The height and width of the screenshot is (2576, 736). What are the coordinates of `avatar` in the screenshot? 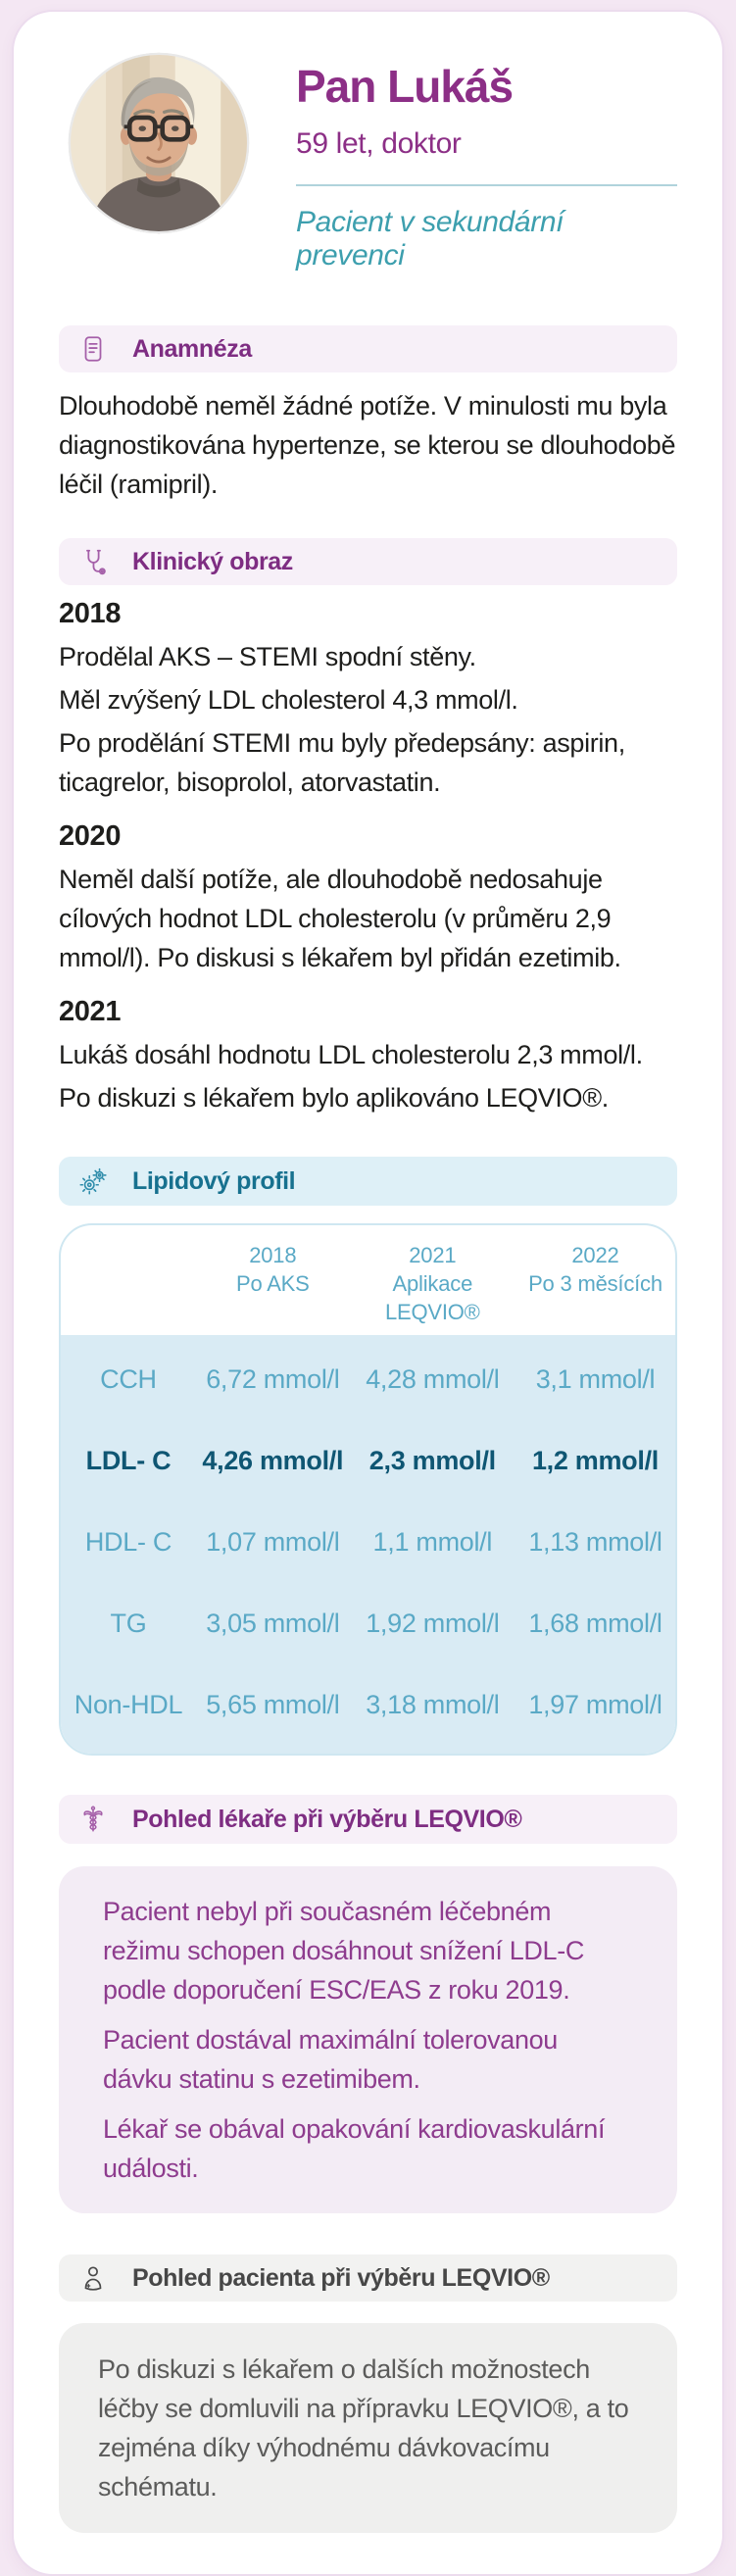 It's located at (159, 143).